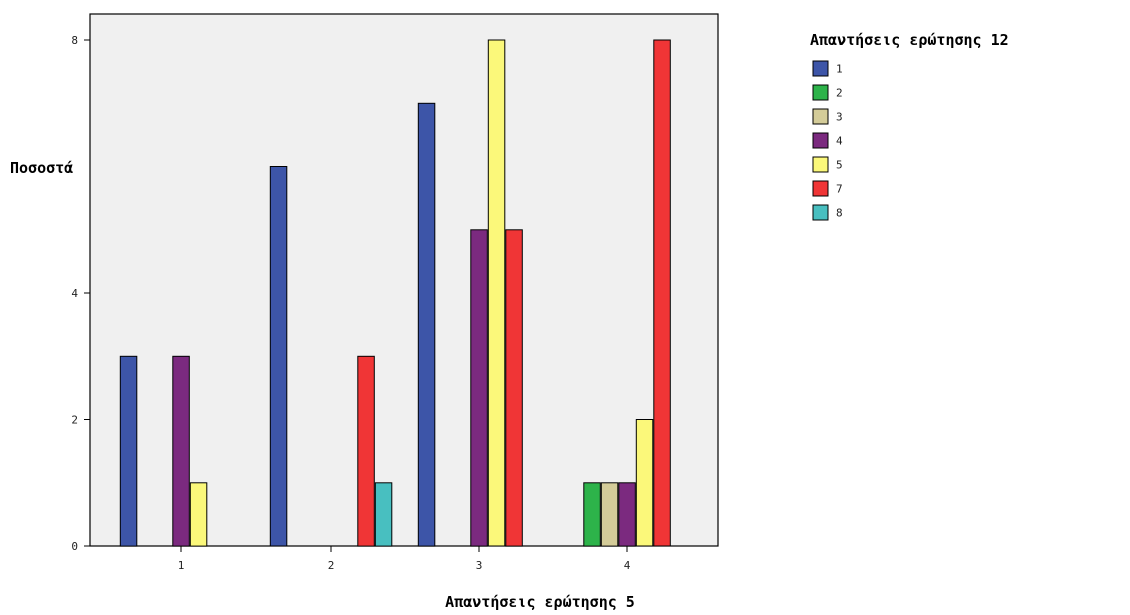 This screenshot has width=1130, height=615. What do you see at coordinates (839, 69) in the screenshot?
I see `legend-label-1: 1` at bounding box center [839, 69].